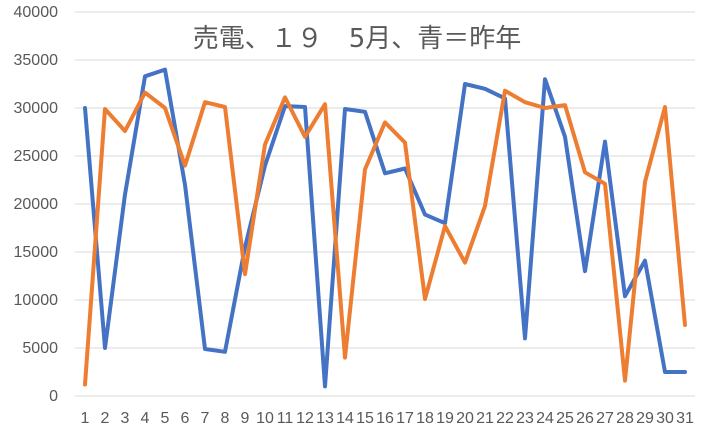 This screenshot has width=716, height=430. What do you see at coordinates (345, 418) in the screenshot?
I see `x-tick-label: 14` at bounding box center [345, 418].